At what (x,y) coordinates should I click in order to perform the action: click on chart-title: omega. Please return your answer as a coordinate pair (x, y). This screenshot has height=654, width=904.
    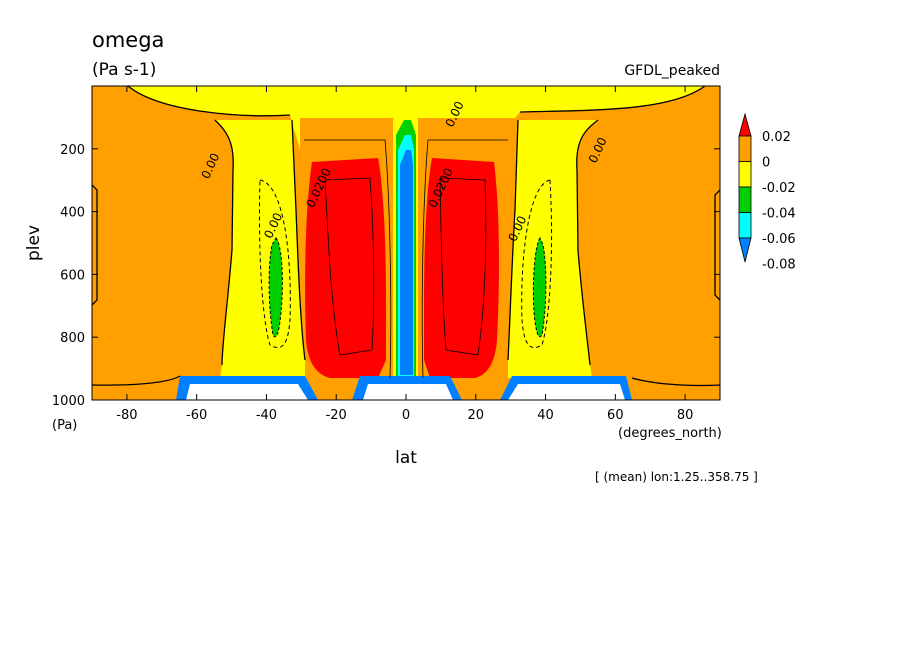
    Looking at the image, I should click on (128, 40).